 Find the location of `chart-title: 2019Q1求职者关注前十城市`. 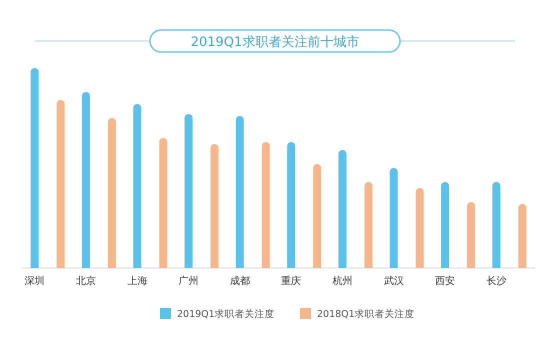

chart-title: 2019Q1求职者关注前十城市 is located at coordinates (275, 42).